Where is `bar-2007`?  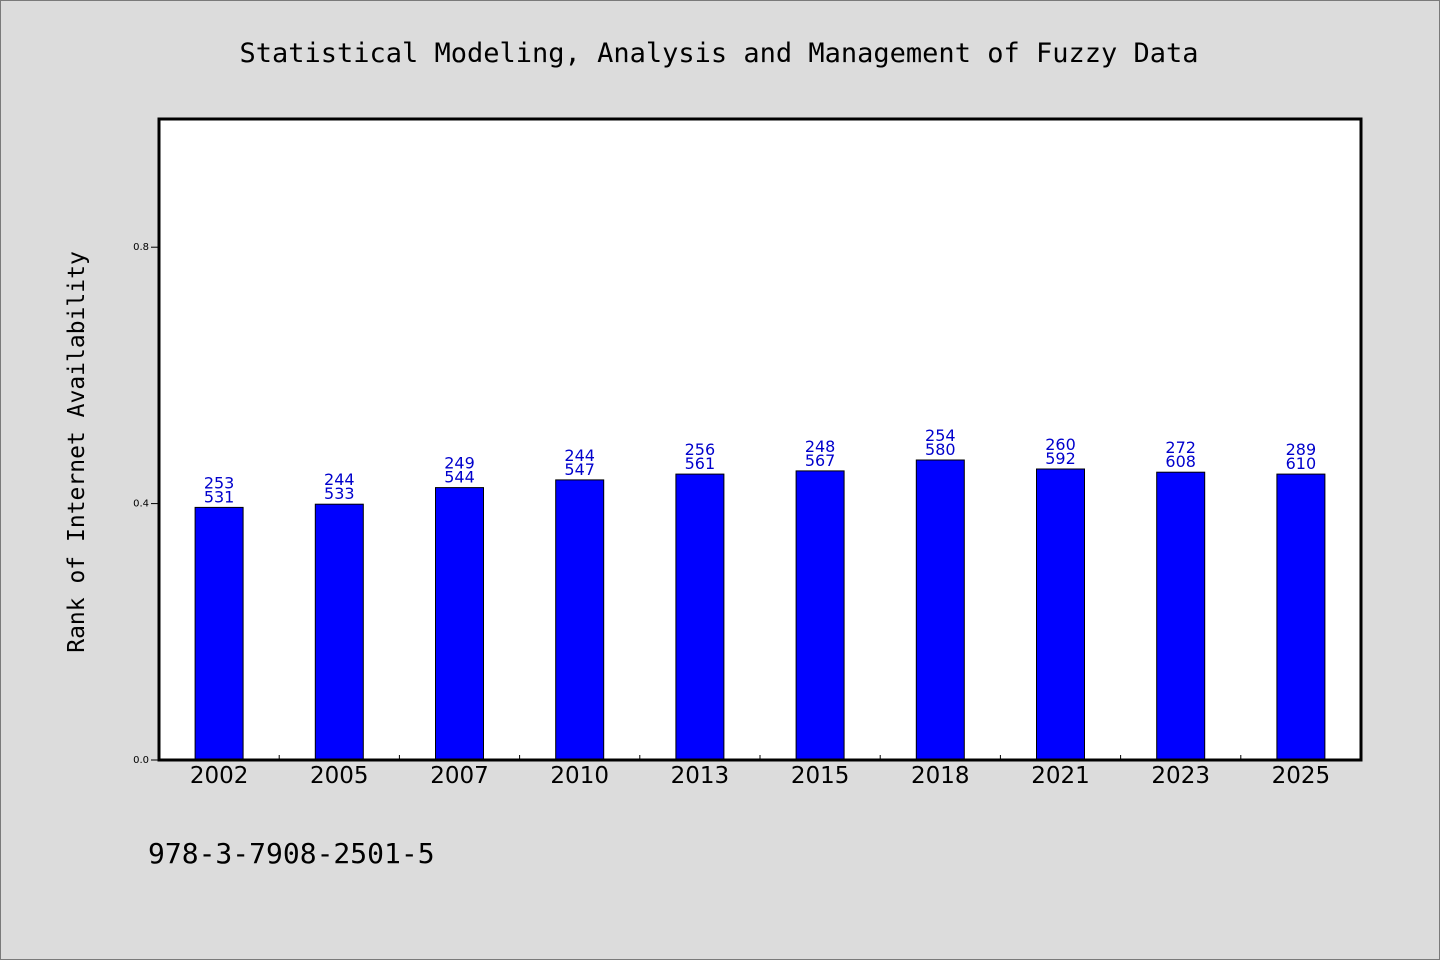
bar-2007 is located at coordinates (459, 624).